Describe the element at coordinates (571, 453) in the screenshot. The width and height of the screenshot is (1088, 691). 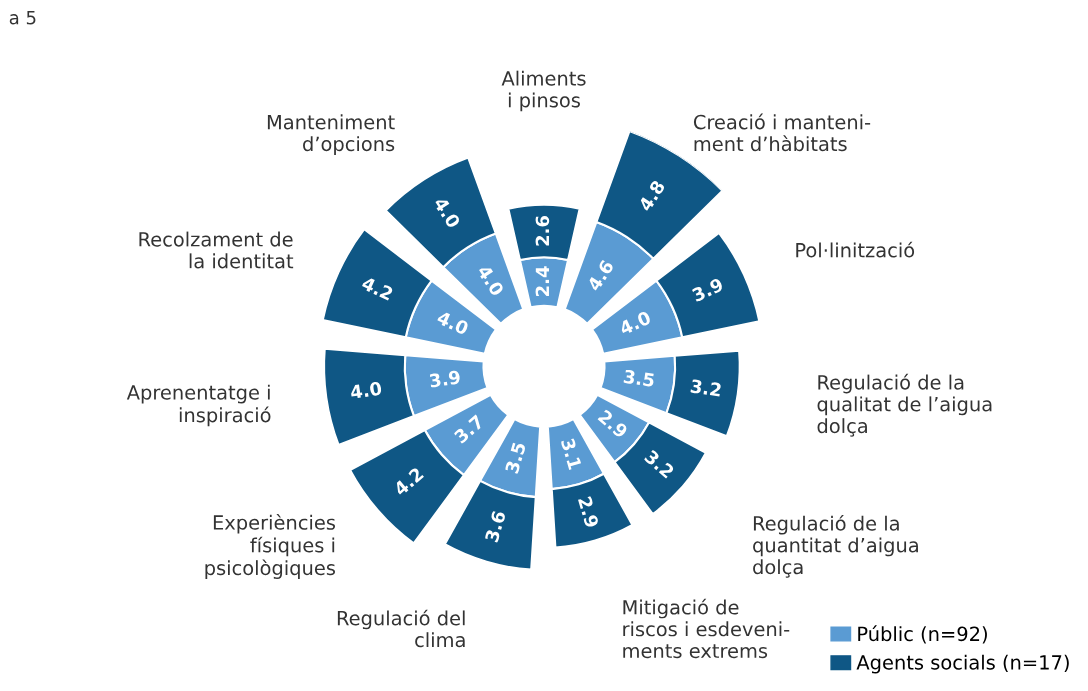
I see `data-label: 3.1` at that location.